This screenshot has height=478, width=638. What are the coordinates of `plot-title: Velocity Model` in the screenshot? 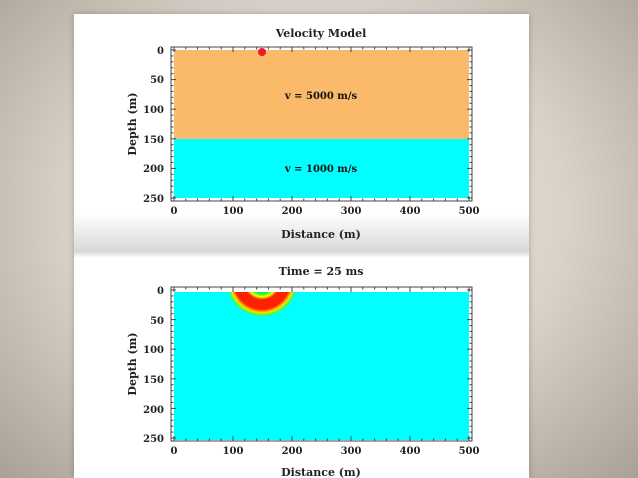 It's located at (321, 33).